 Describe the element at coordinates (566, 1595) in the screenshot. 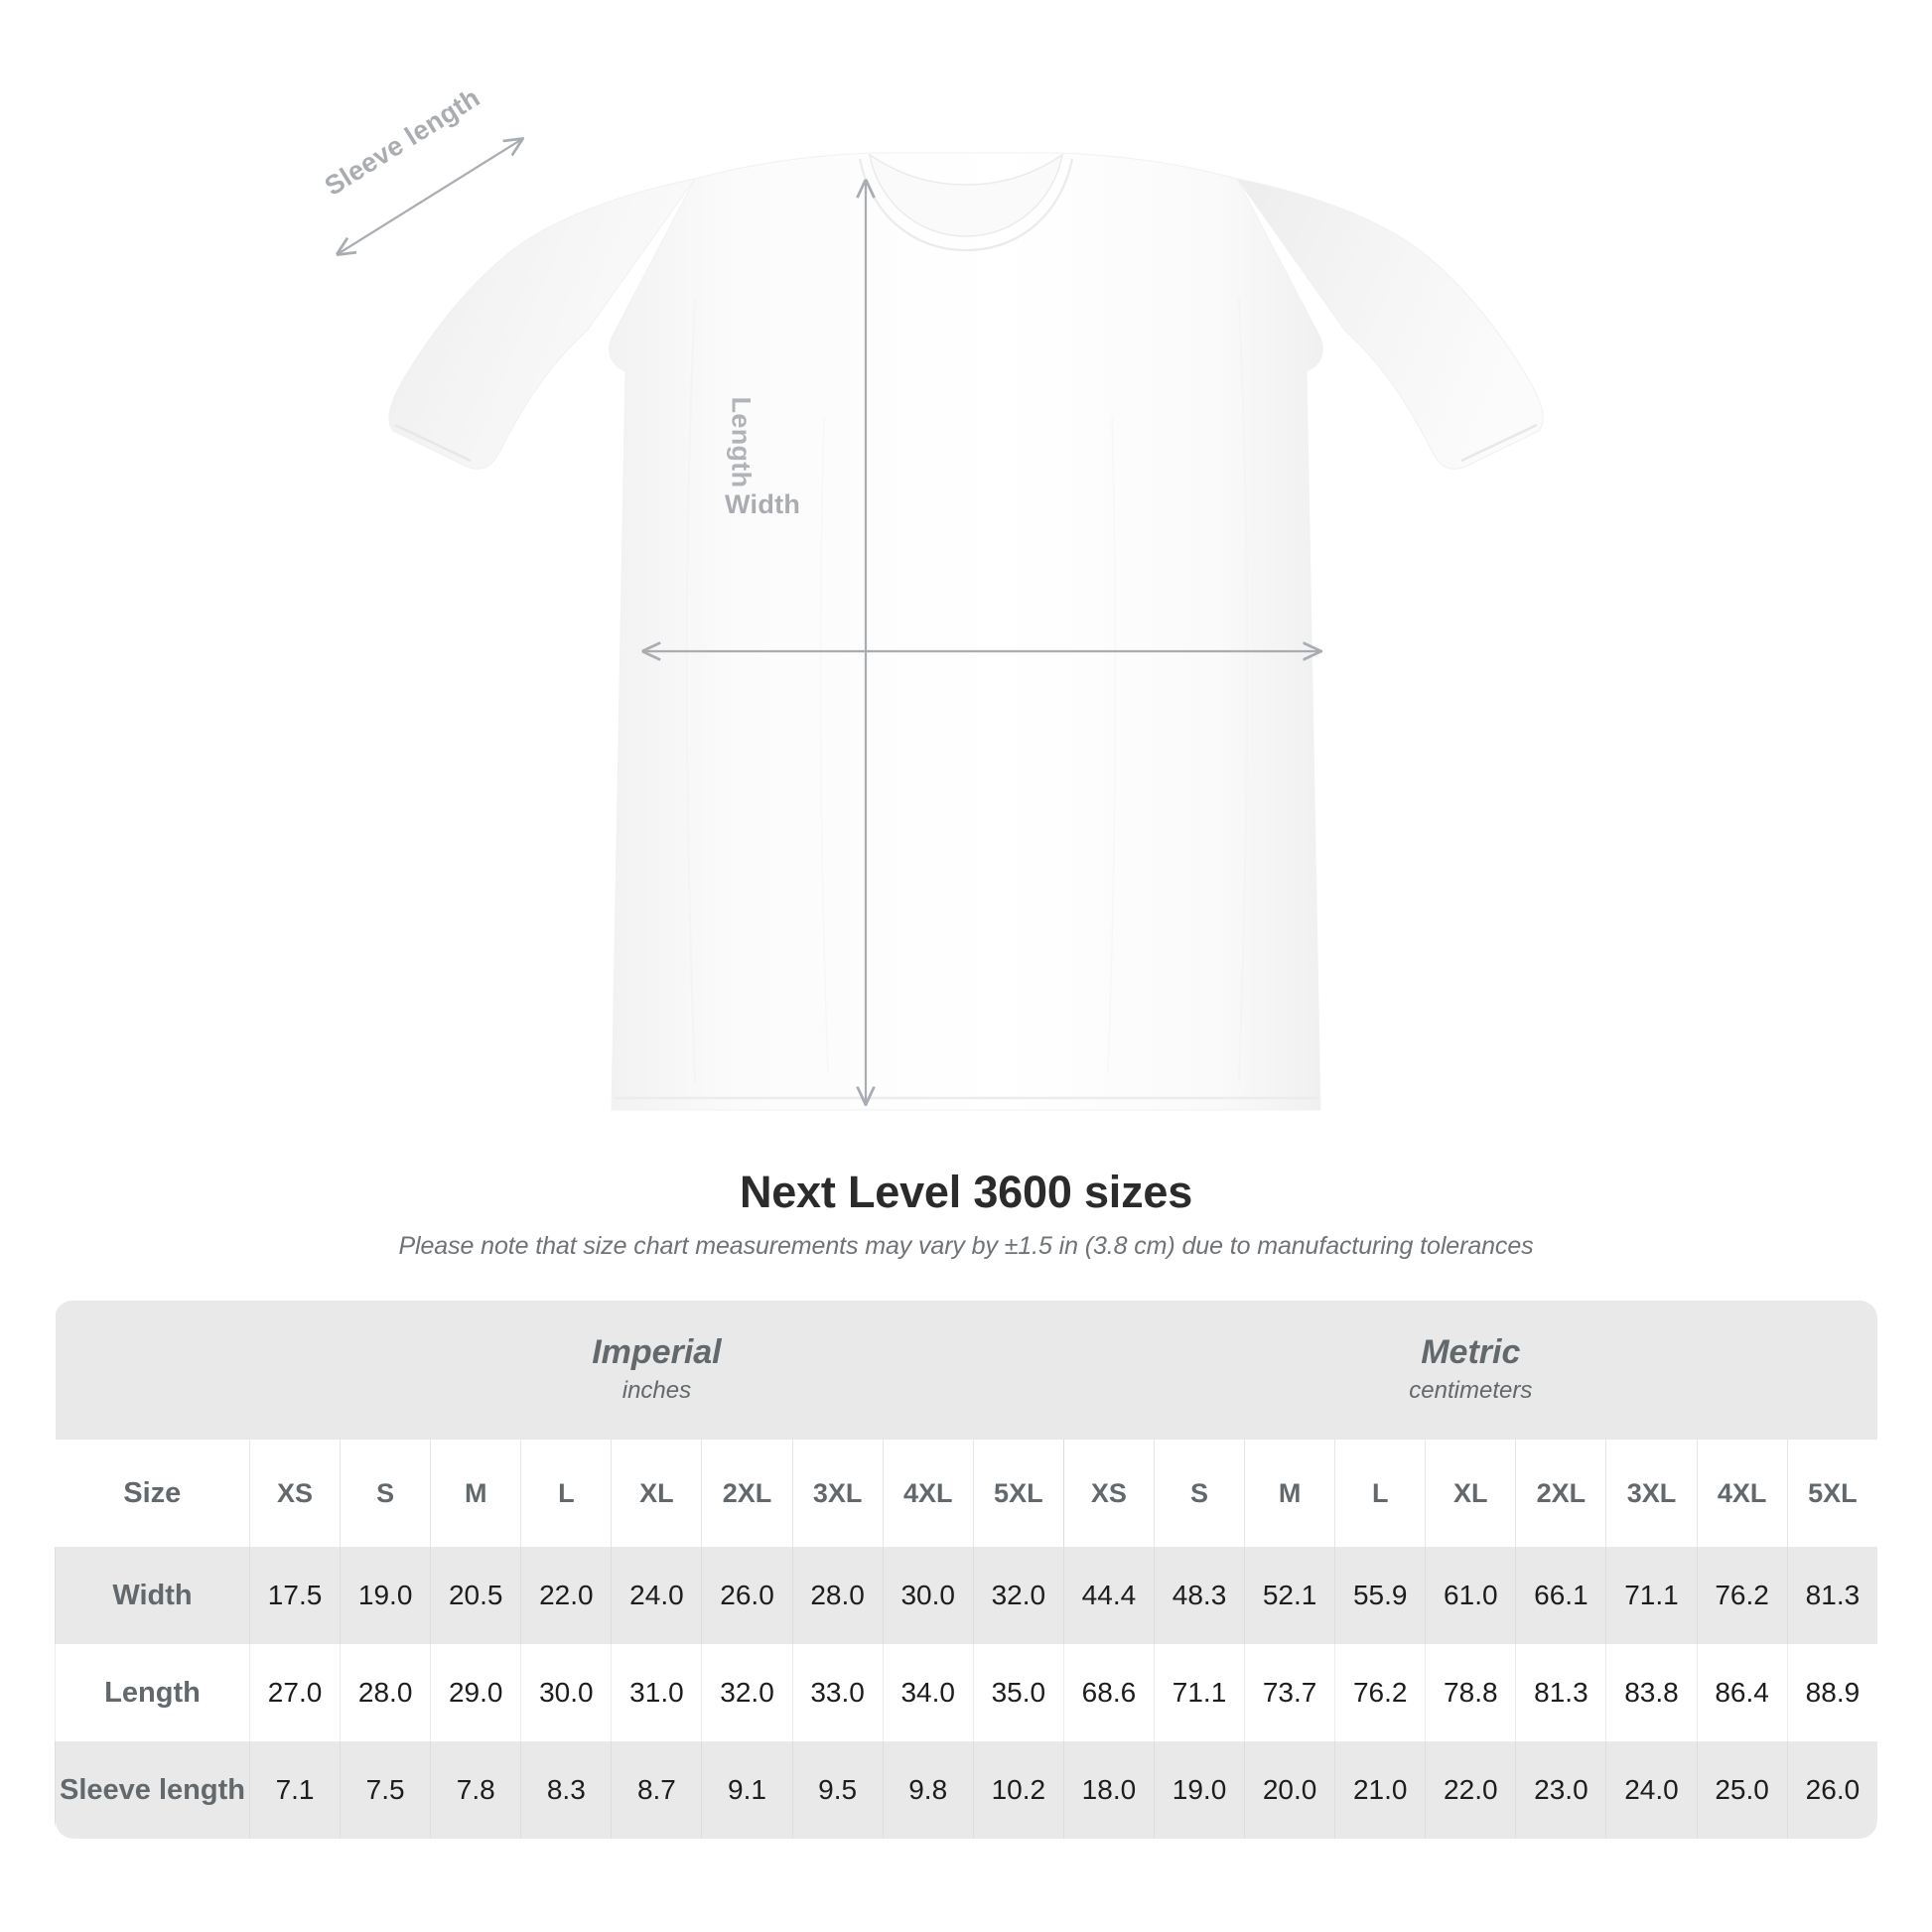

I see `cell-width-imperial-l: 22.0` at that location.